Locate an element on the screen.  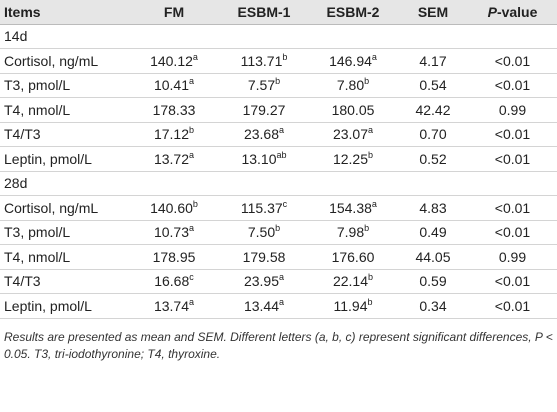
value: 115.37 is located at coordinates (261, 207).